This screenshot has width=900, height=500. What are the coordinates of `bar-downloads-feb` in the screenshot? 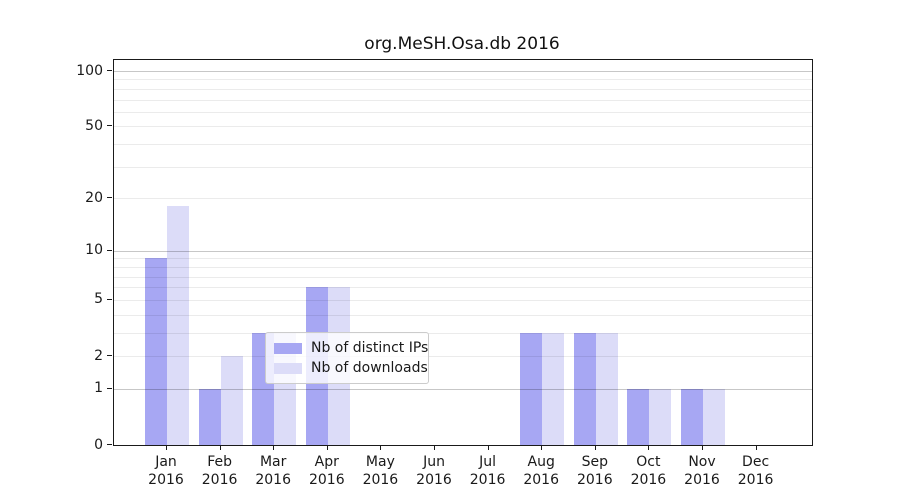 It's located at (231, 400).